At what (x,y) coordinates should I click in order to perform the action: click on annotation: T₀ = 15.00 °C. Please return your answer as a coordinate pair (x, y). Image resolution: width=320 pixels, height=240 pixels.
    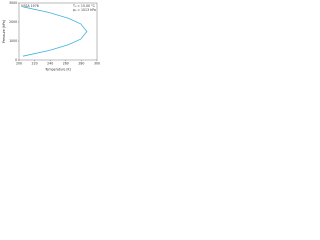
    Looking at the image, I should click on (84, 6).